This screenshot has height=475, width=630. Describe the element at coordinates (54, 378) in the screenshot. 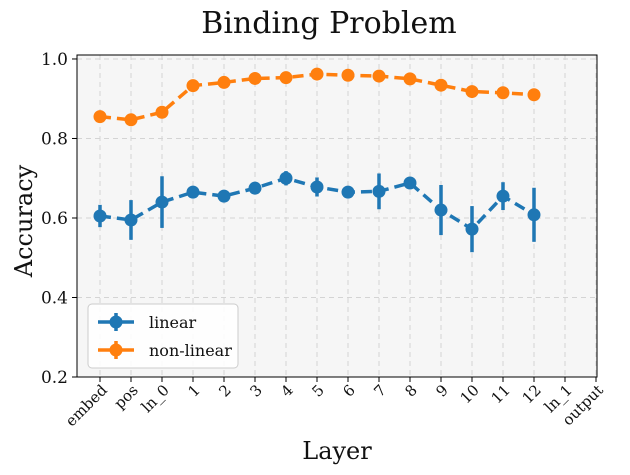

I see `y-tick-label: 0.2` at that location.